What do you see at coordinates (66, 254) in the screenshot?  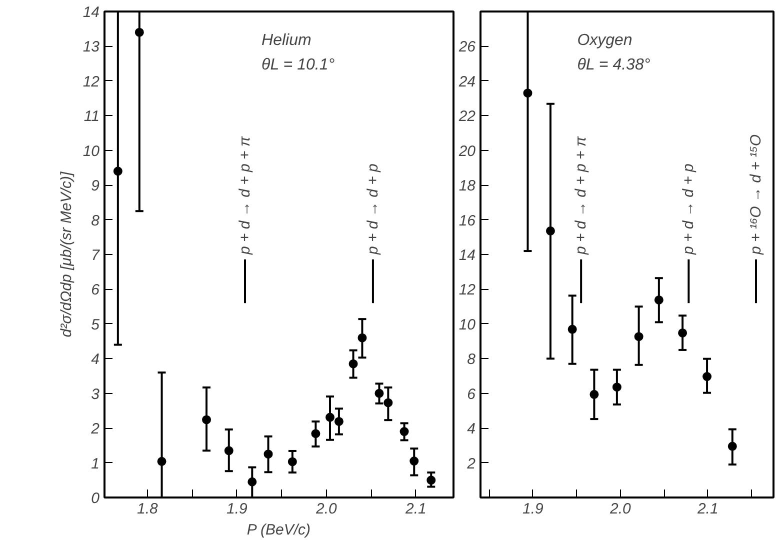 I see `y-axis-title: d²σ/dΩdp [μb/(sr MeV/c)]` at bounding box center [66, 254].